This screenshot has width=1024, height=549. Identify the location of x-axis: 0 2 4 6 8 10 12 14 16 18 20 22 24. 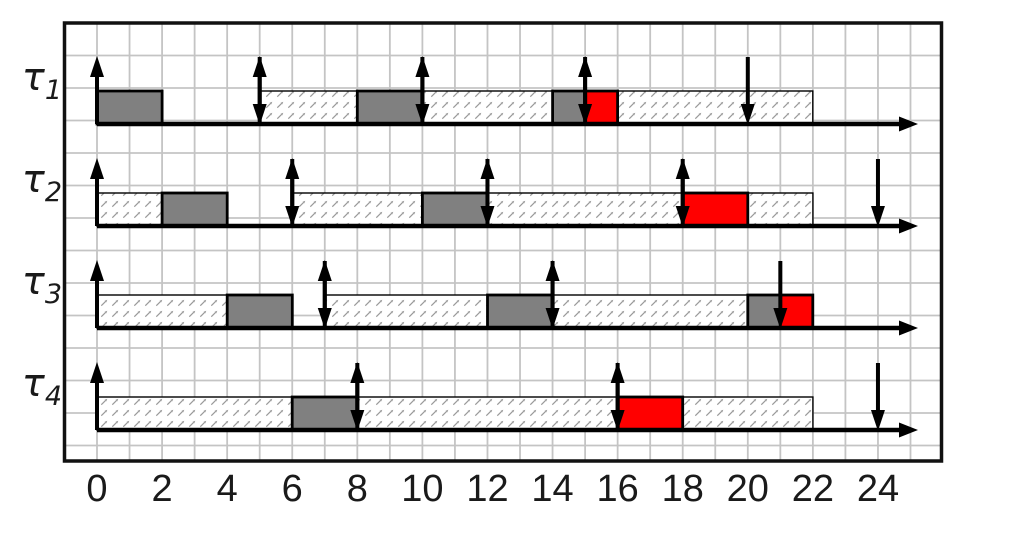
(492, 489).